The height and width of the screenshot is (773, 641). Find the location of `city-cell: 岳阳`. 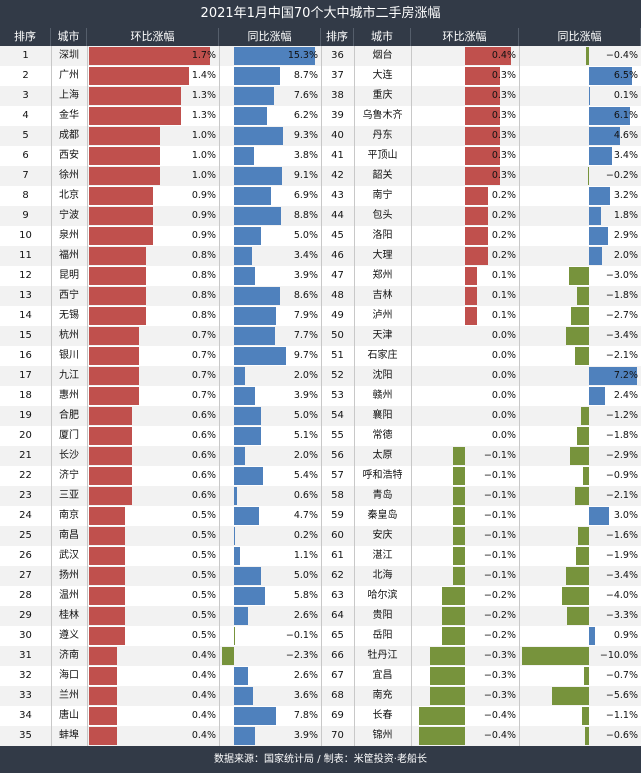

city-cell: 岳阳 is located at coordinates (382, 635).